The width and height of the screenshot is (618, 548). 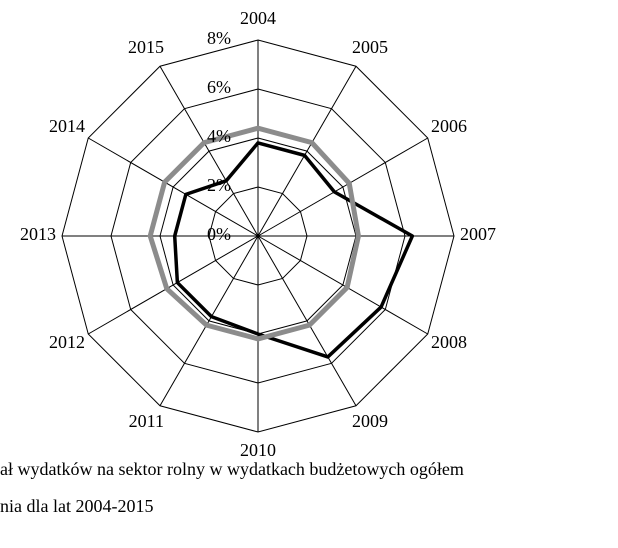 I want to click on legend-label: nia dla lat 2004-2015, so click(x=76, y=506).